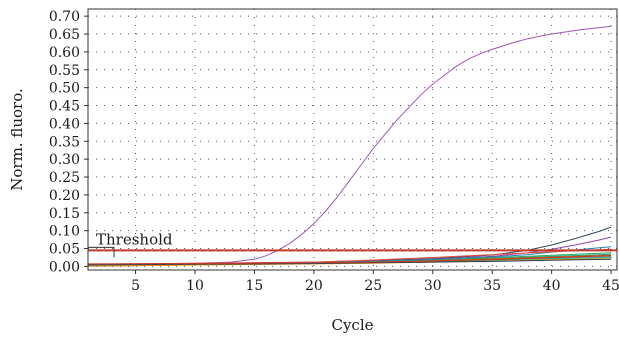  What do you see at coordinates (314, 286) in the screenshot?
I see `x-tick-label: 20` at bounding box center [314, 286].